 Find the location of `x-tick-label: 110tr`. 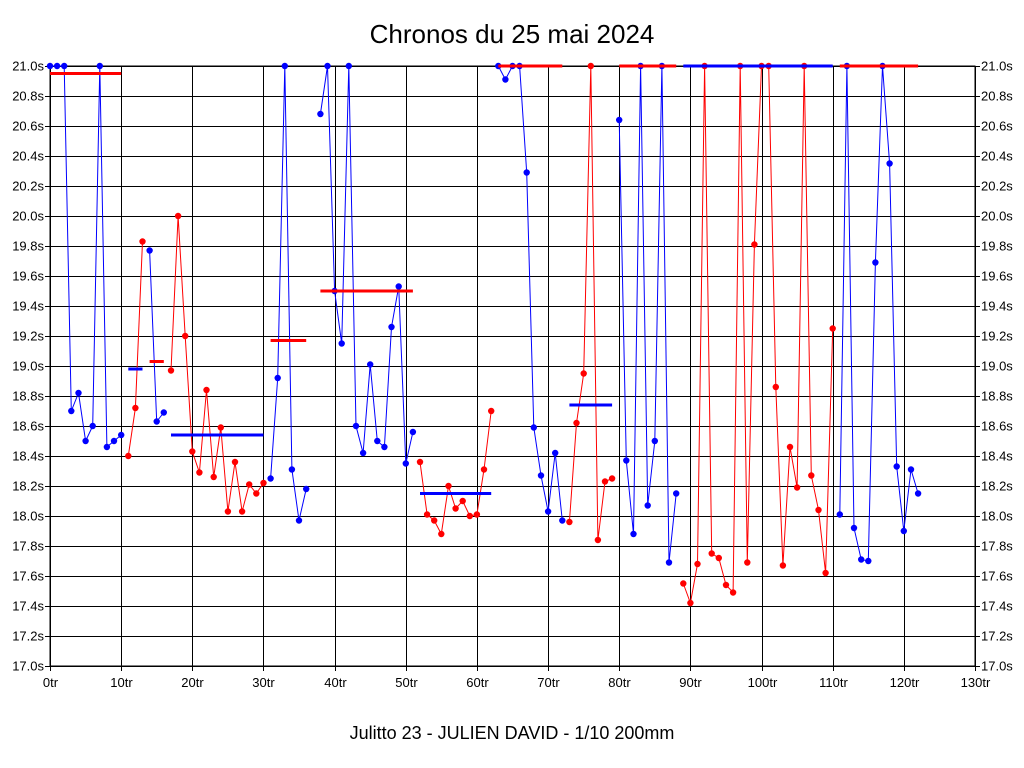

x-tick-label: 110tr is located at coordinates (833, 682).